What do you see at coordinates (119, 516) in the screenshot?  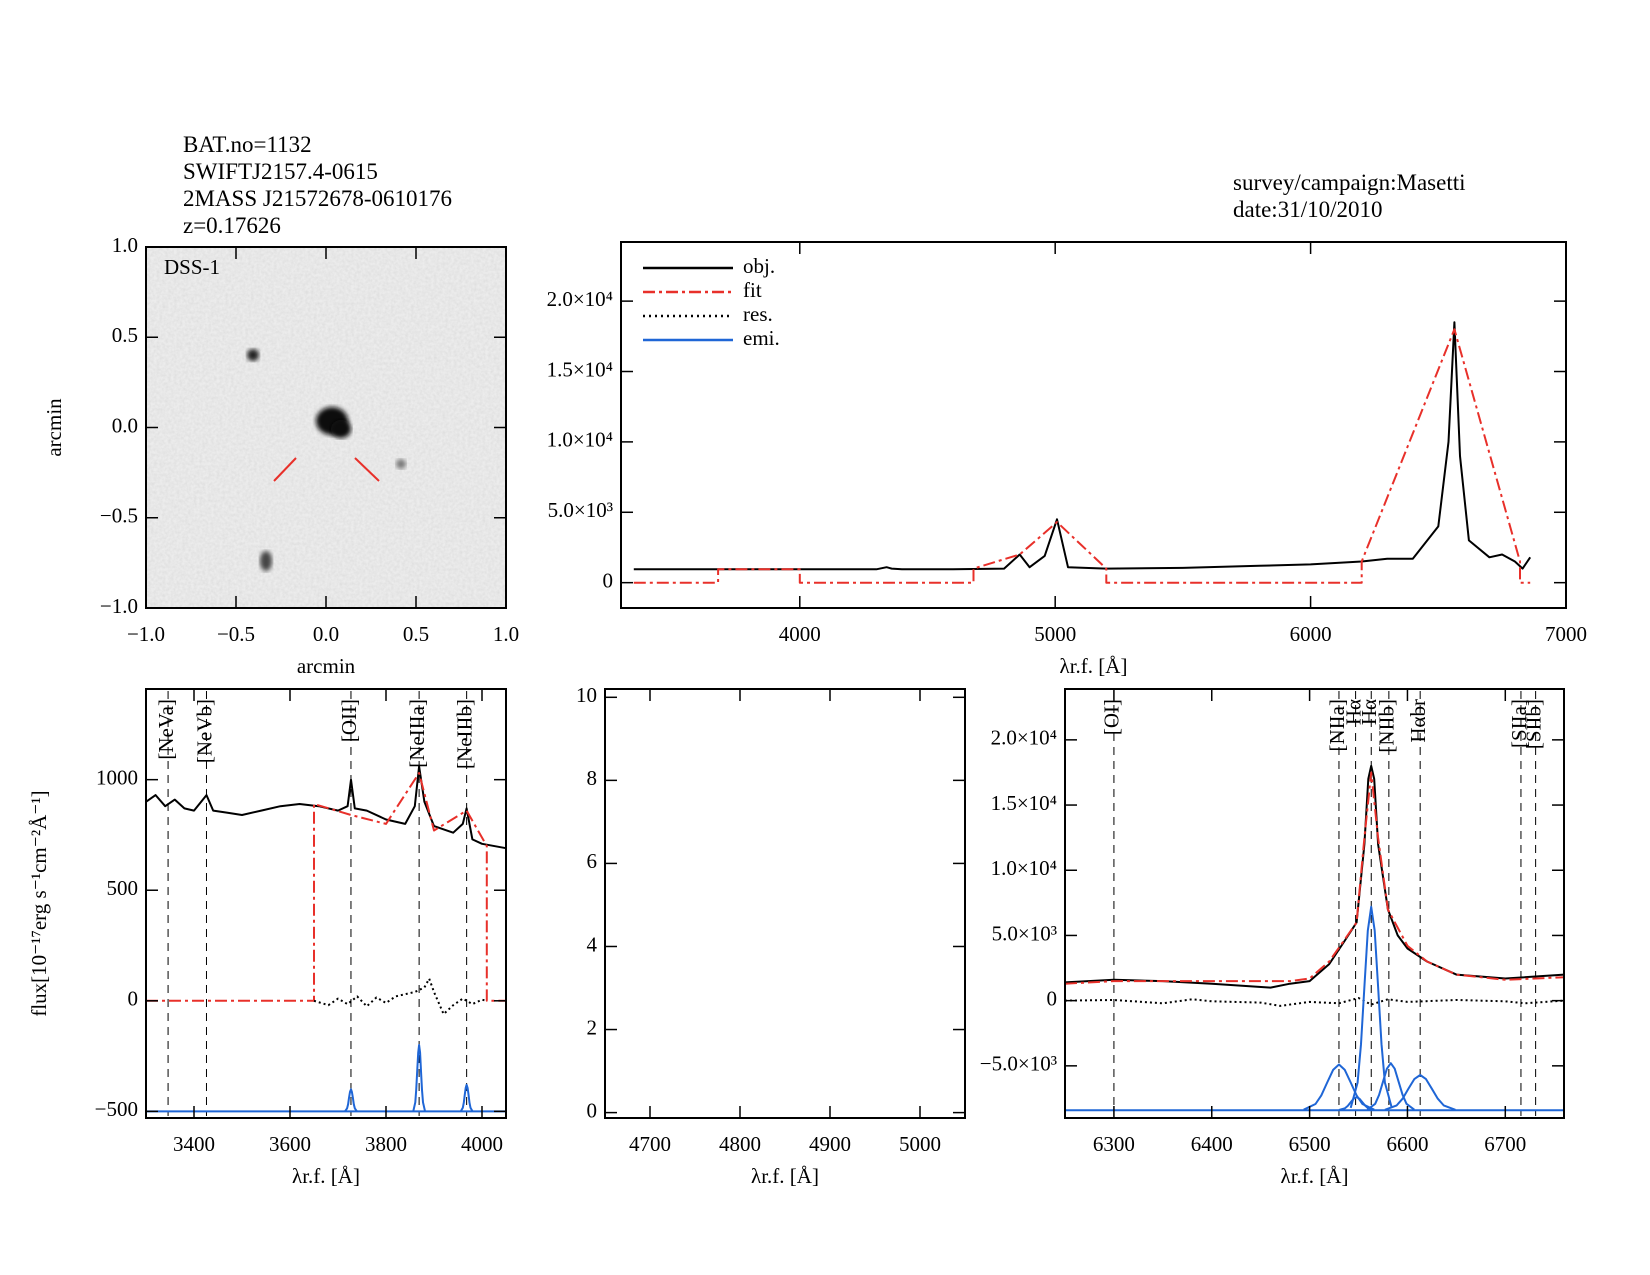 I see `y-tick-label: −0.5` at bounding box center [119, 516].